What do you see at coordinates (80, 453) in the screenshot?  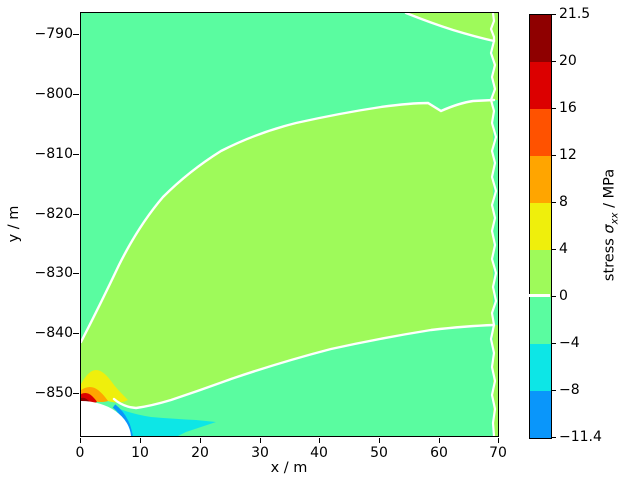 I see `x-tick-label: 0` at bounding box center [80, 453].